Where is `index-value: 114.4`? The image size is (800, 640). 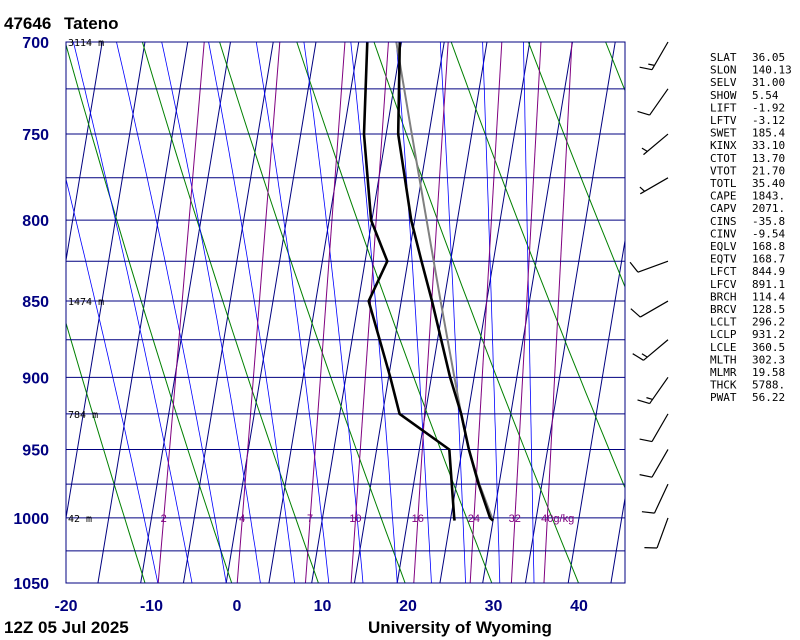 index-value: 114.4 is located at coordinates (768, 296).